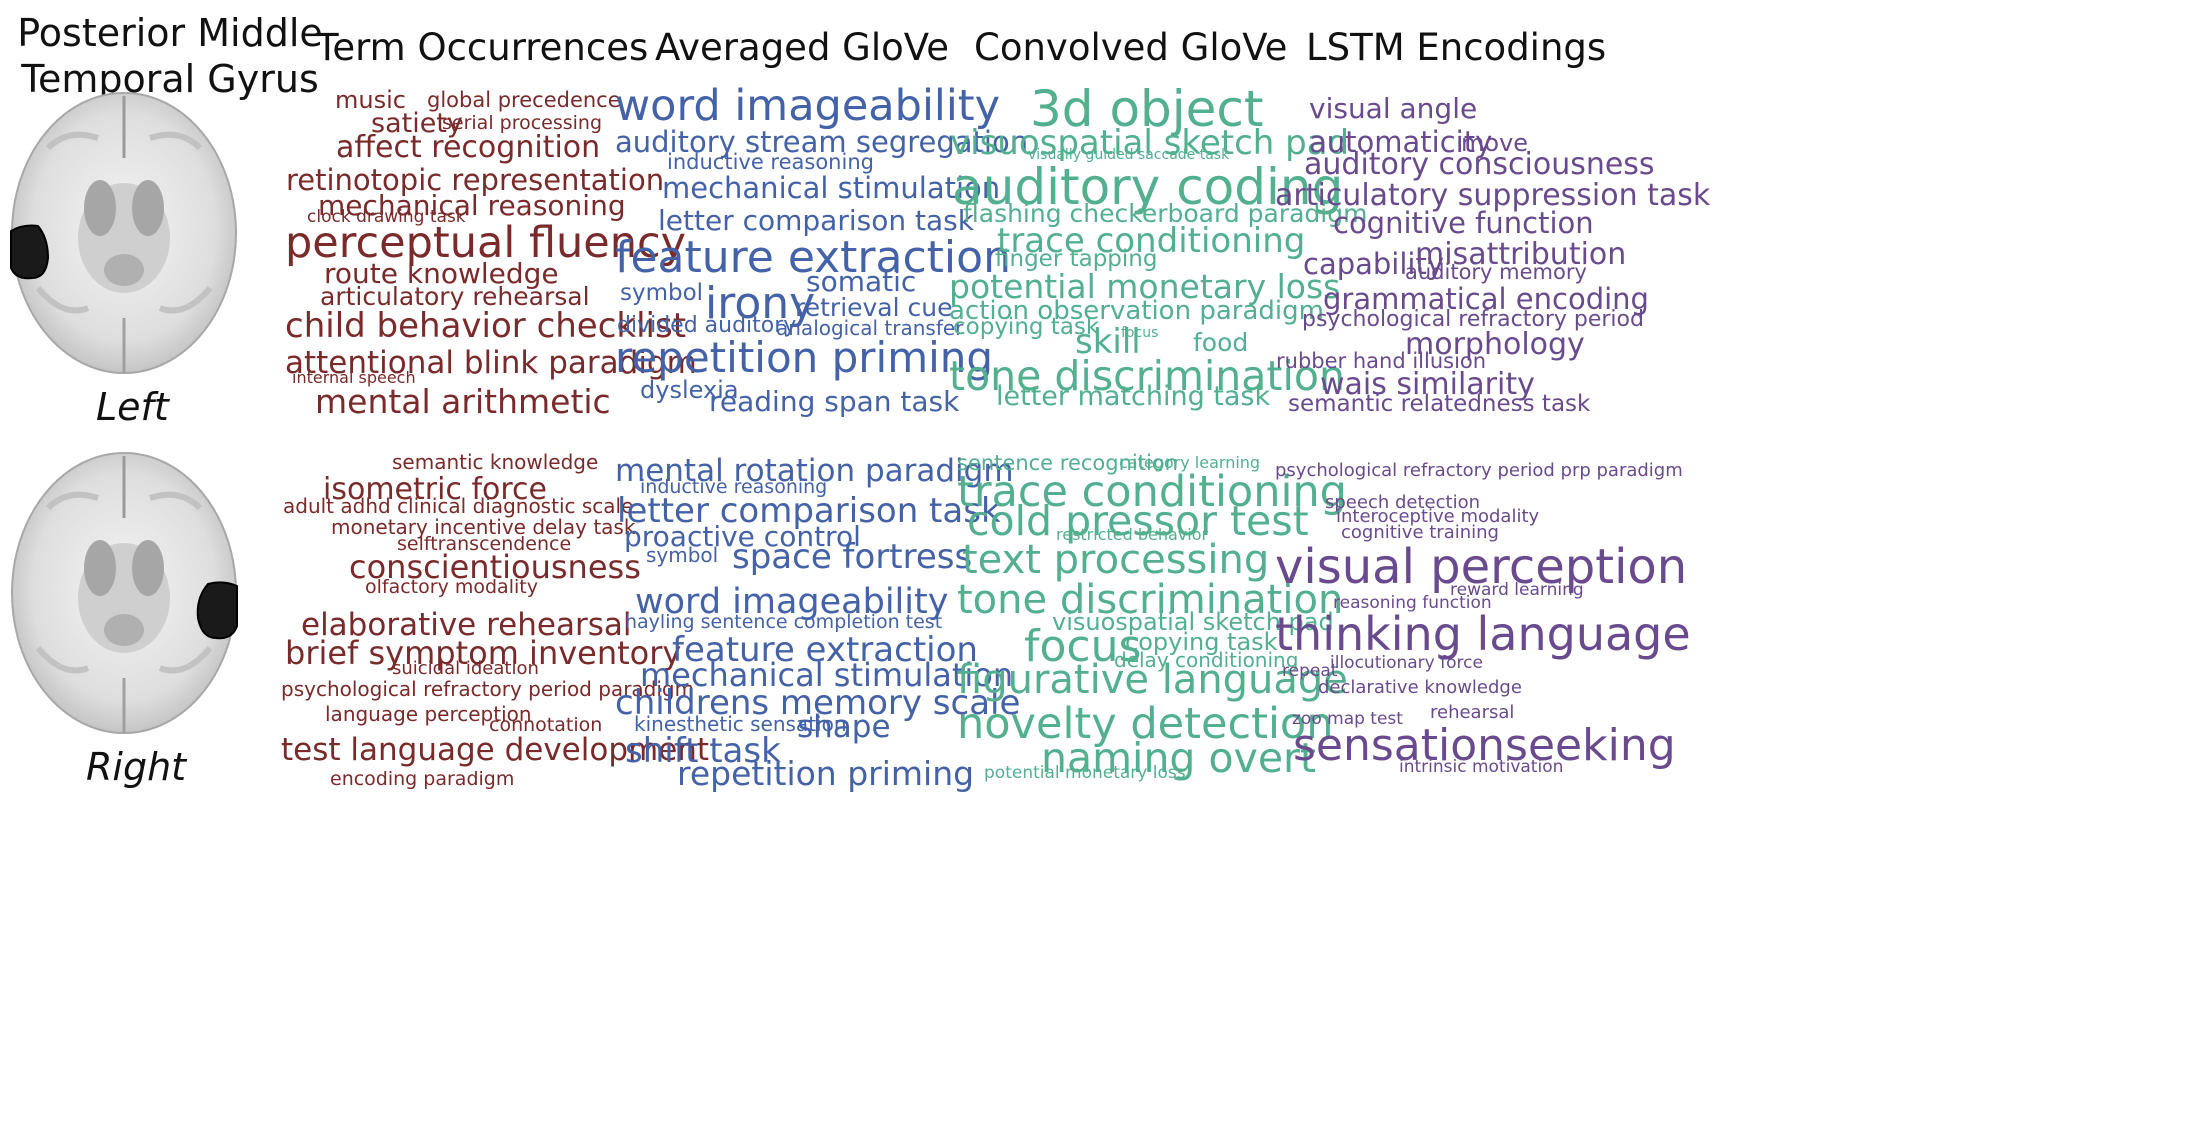 This screenshot has width=2212, height=1122. I want to click on word-cloud-term: rehearsal, so click(1472, 712).